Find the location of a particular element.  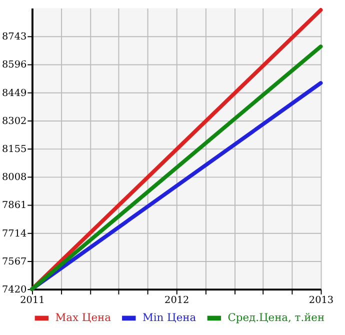

y-tick-label: 7420 is located at coordinates (14, 290).